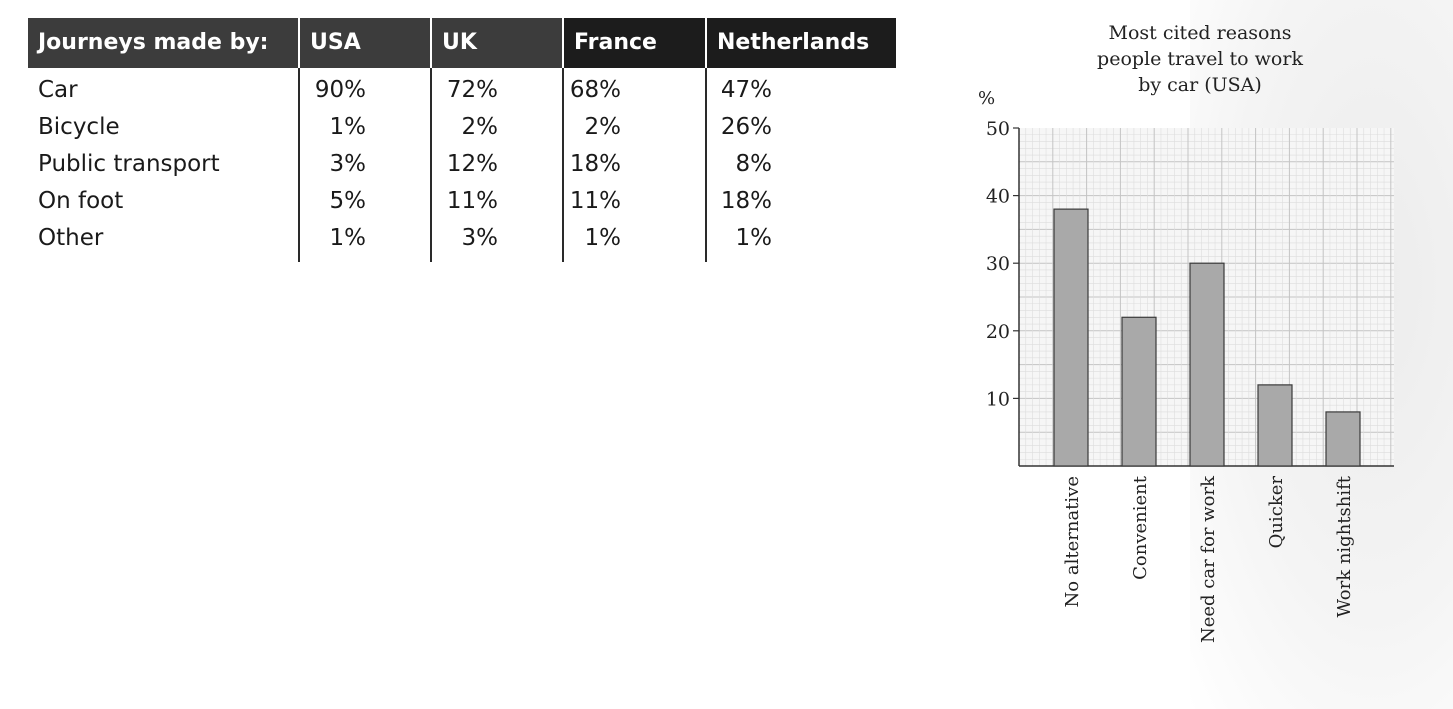 The image size is (1453, 709). What do you see at coordinates (1208, 559) in the screenshot?
I see `x-tick-label: Need car for work` at bounding box center [1208, 559].